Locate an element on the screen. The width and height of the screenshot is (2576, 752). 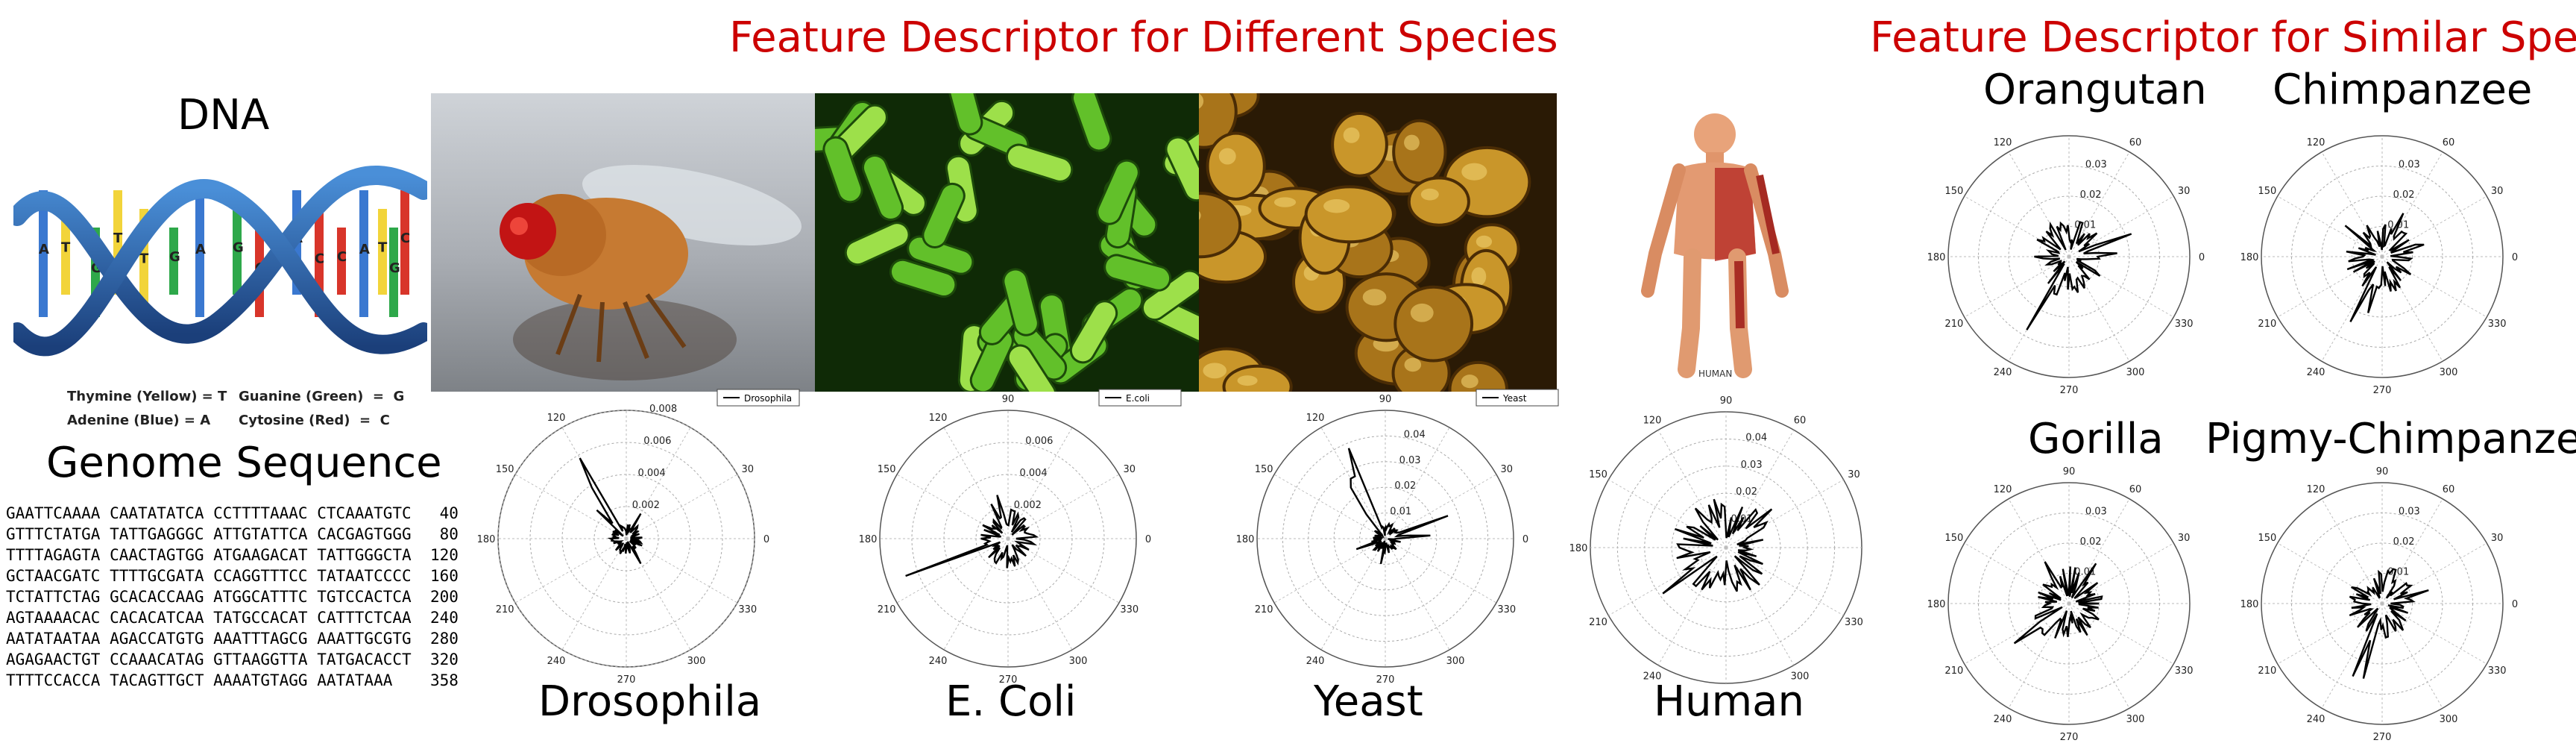
ecoli-photo is located at coordinates (1007, 243).